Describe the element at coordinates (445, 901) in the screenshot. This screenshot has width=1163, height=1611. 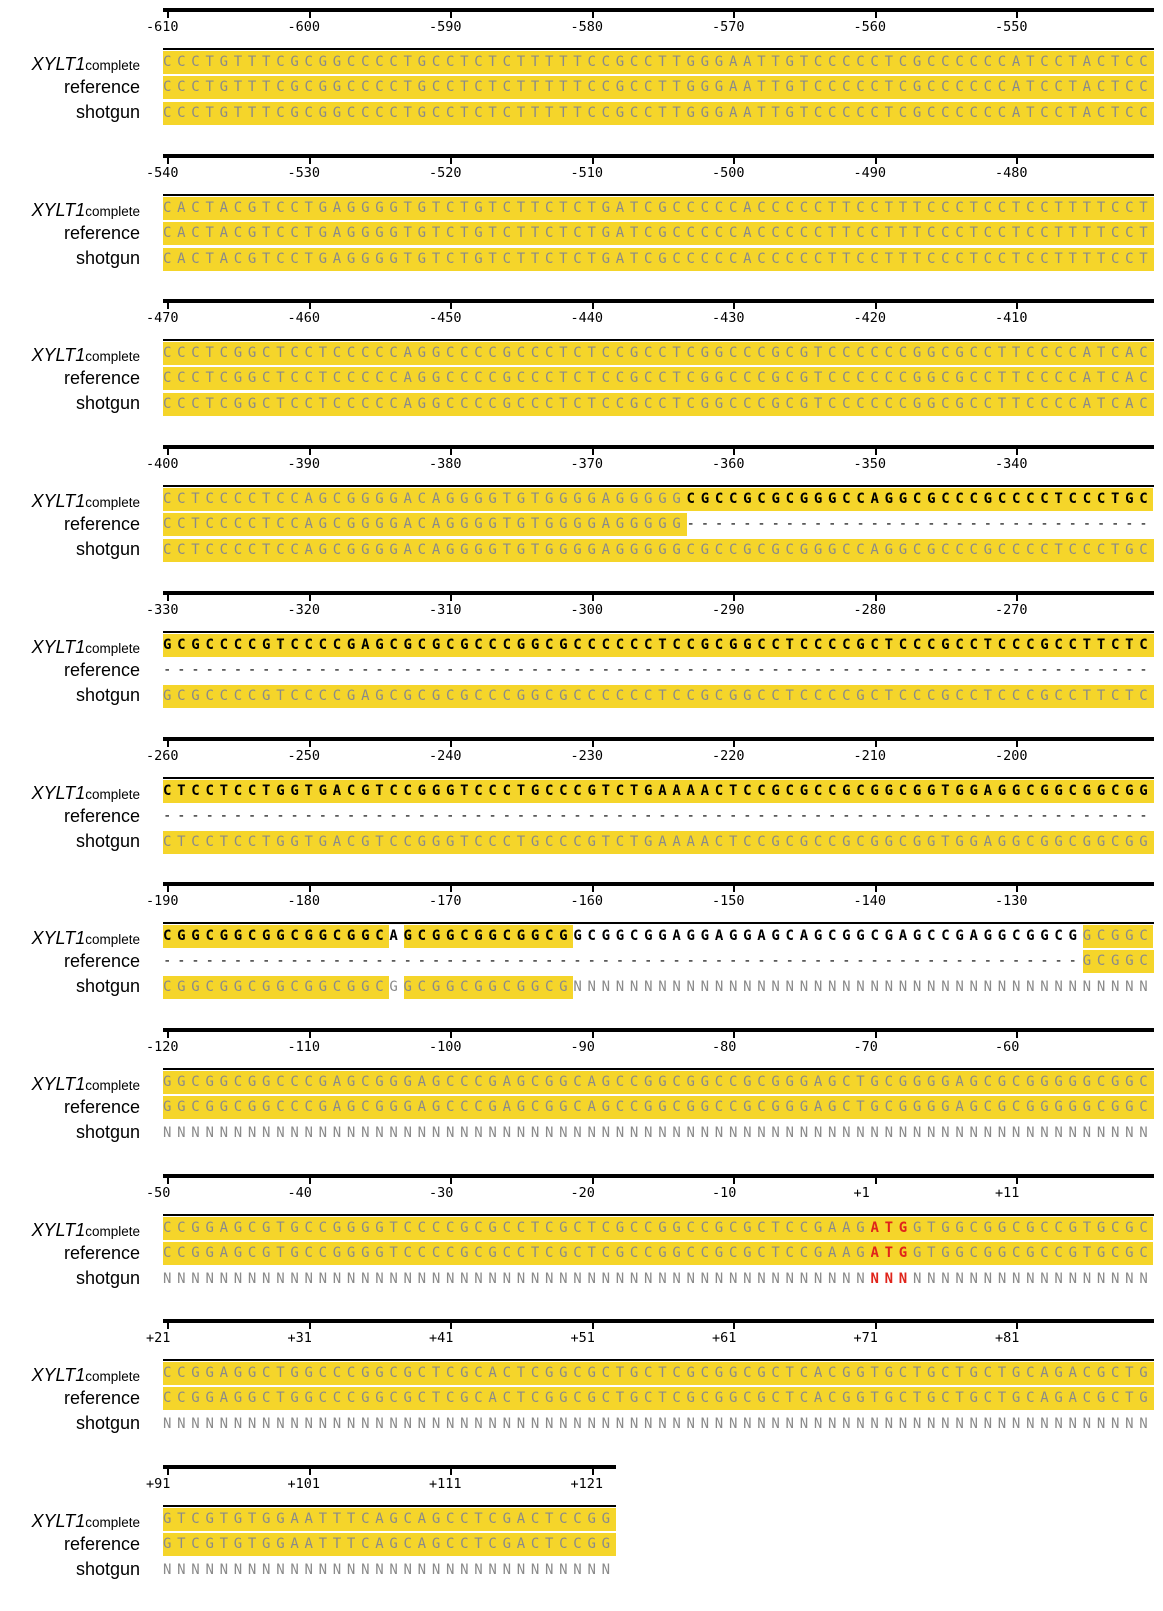
I see `ruler-tick-label: -170` at that location.